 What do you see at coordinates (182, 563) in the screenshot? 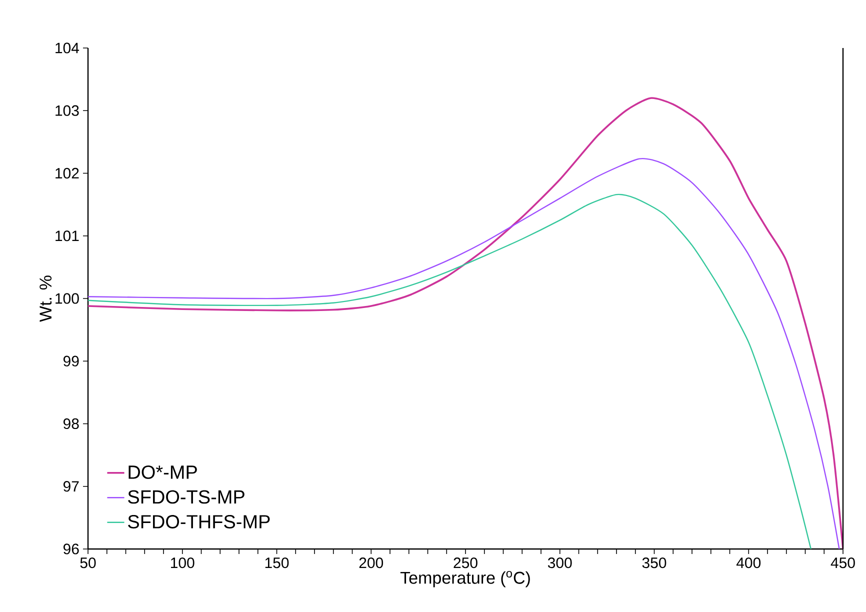
I see `x-tick-label: 100` at bounding box center [182, 563].